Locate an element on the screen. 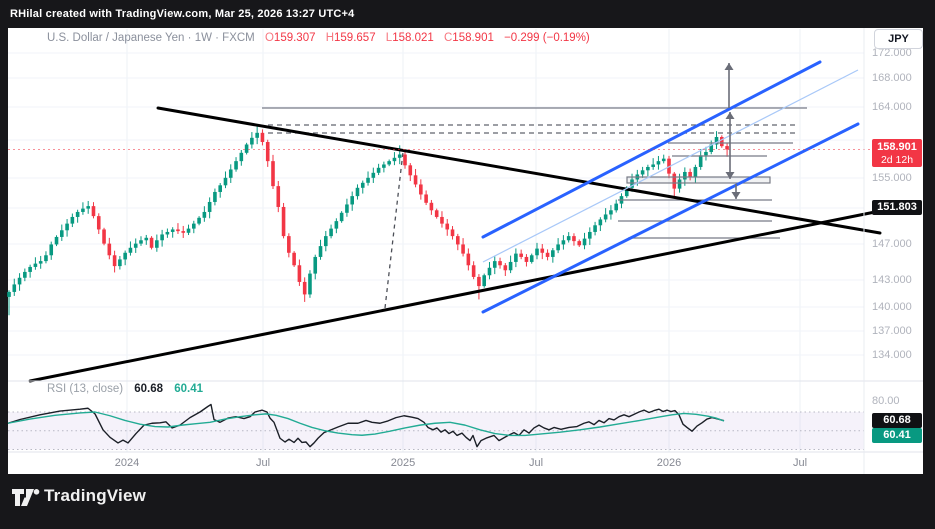  time-tick-label: 2026 is located at coordinates (669, 463).